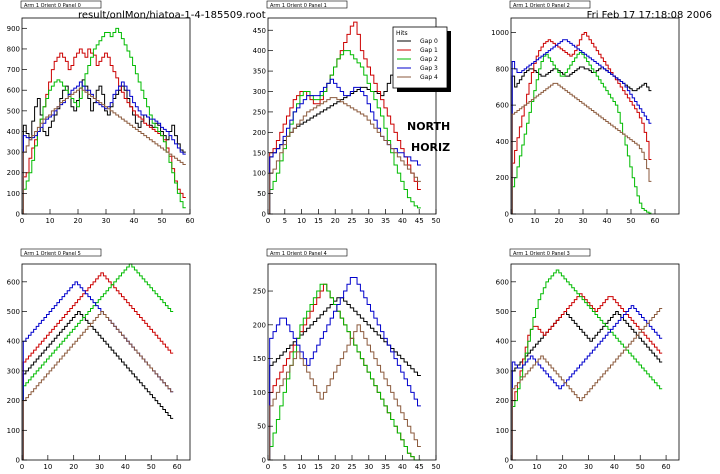 The width and height of the screenshot is (720, 474). What do you see at coordinates (298, 6) in the screenshot?
I see `panel-title: Arm 1 Orient 0 Panel 1` at bounding box center [298, 6].